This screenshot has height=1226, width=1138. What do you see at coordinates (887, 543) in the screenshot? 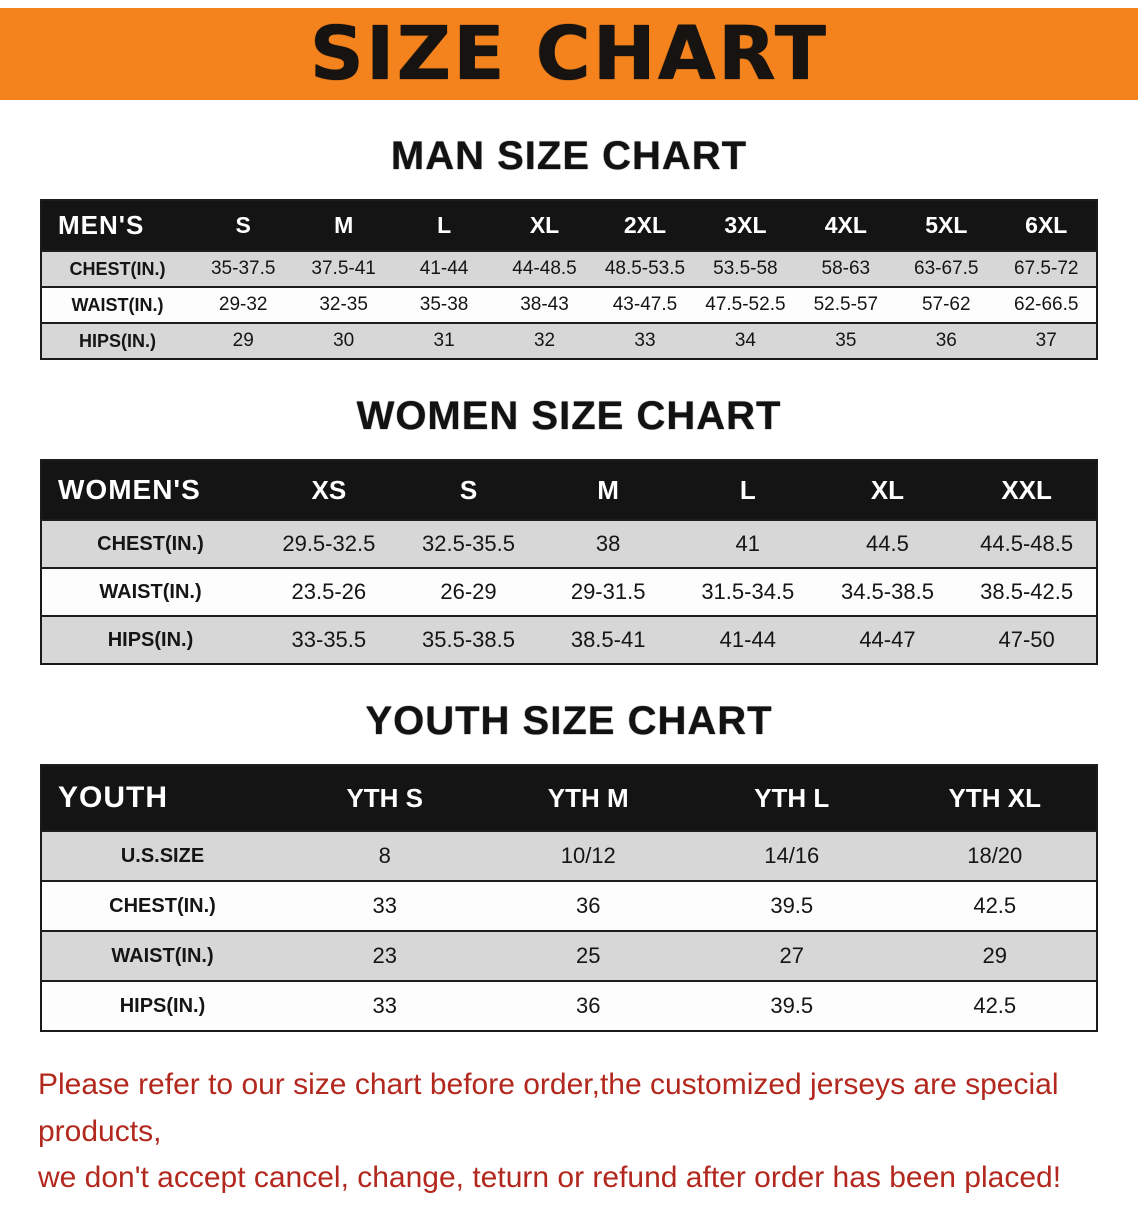
I see `size-value-cell: 44.5` at bounding box center [887, 543].